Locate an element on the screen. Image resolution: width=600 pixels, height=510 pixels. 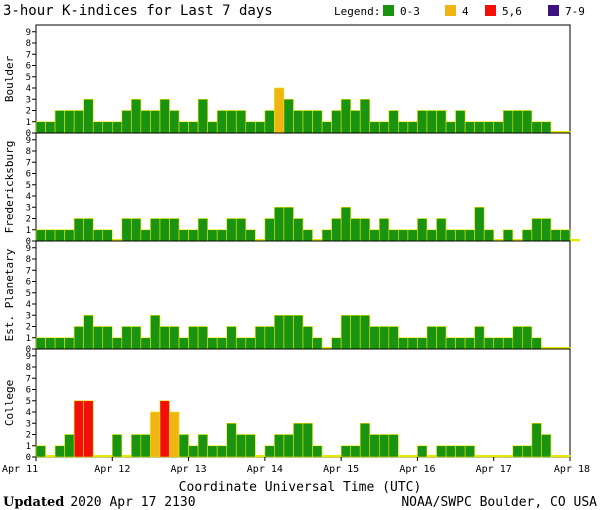
x-tick-label: Apr 13 is located at coordinates (189, 469).